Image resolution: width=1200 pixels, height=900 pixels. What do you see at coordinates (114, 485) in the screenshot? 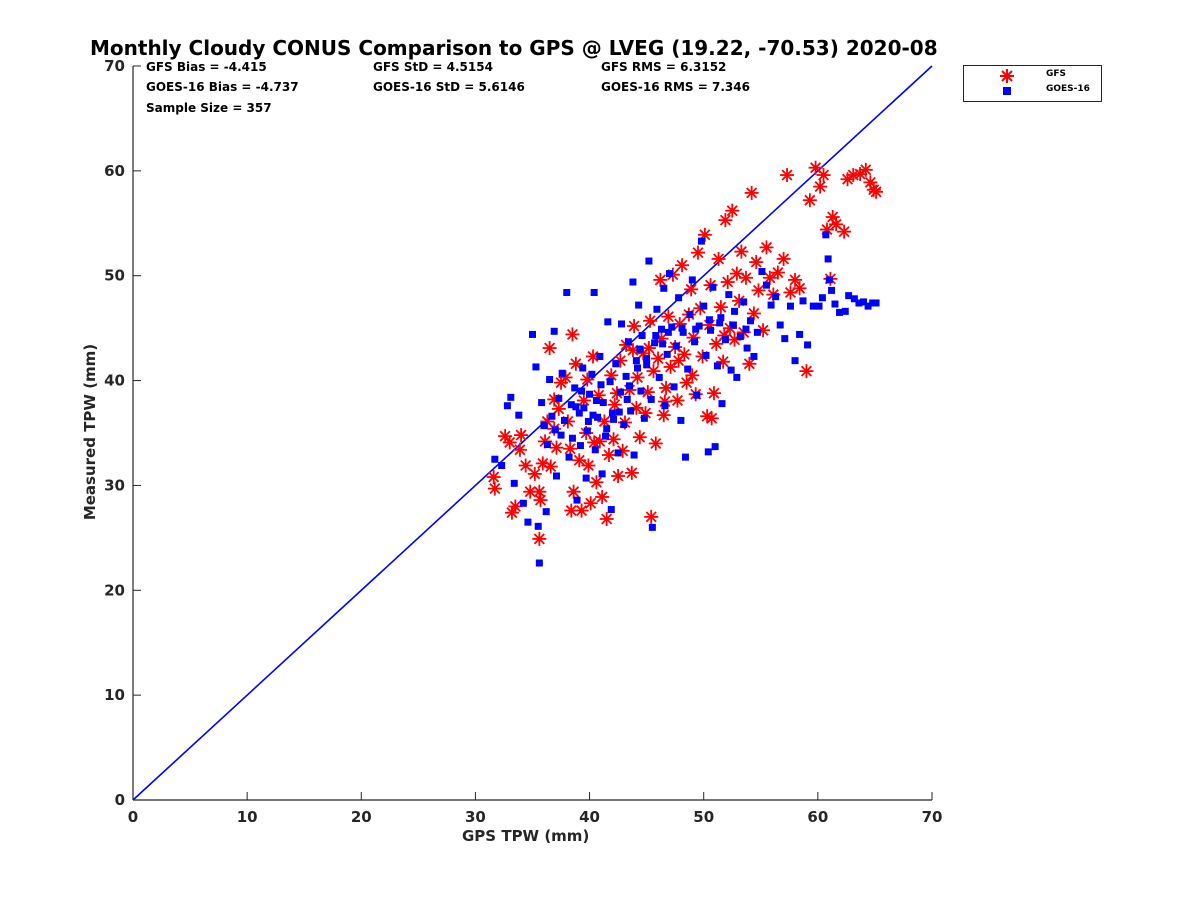
I see `y-tick-label: 30` at bounding box center [114, 485].